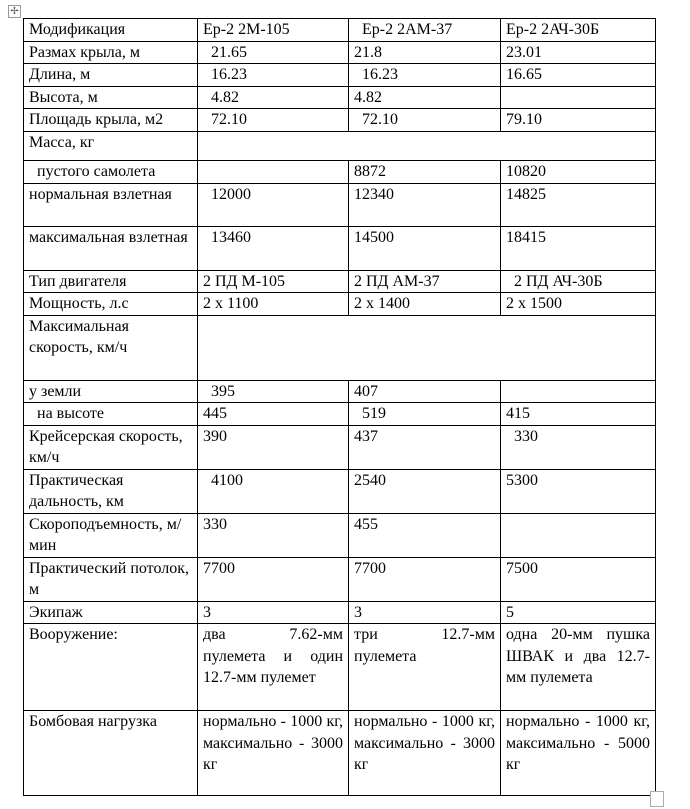  I want to click on table-row: Мощность, л.с 2 x 1100 2 x 1400 2 x 1500, so click(339, 304).